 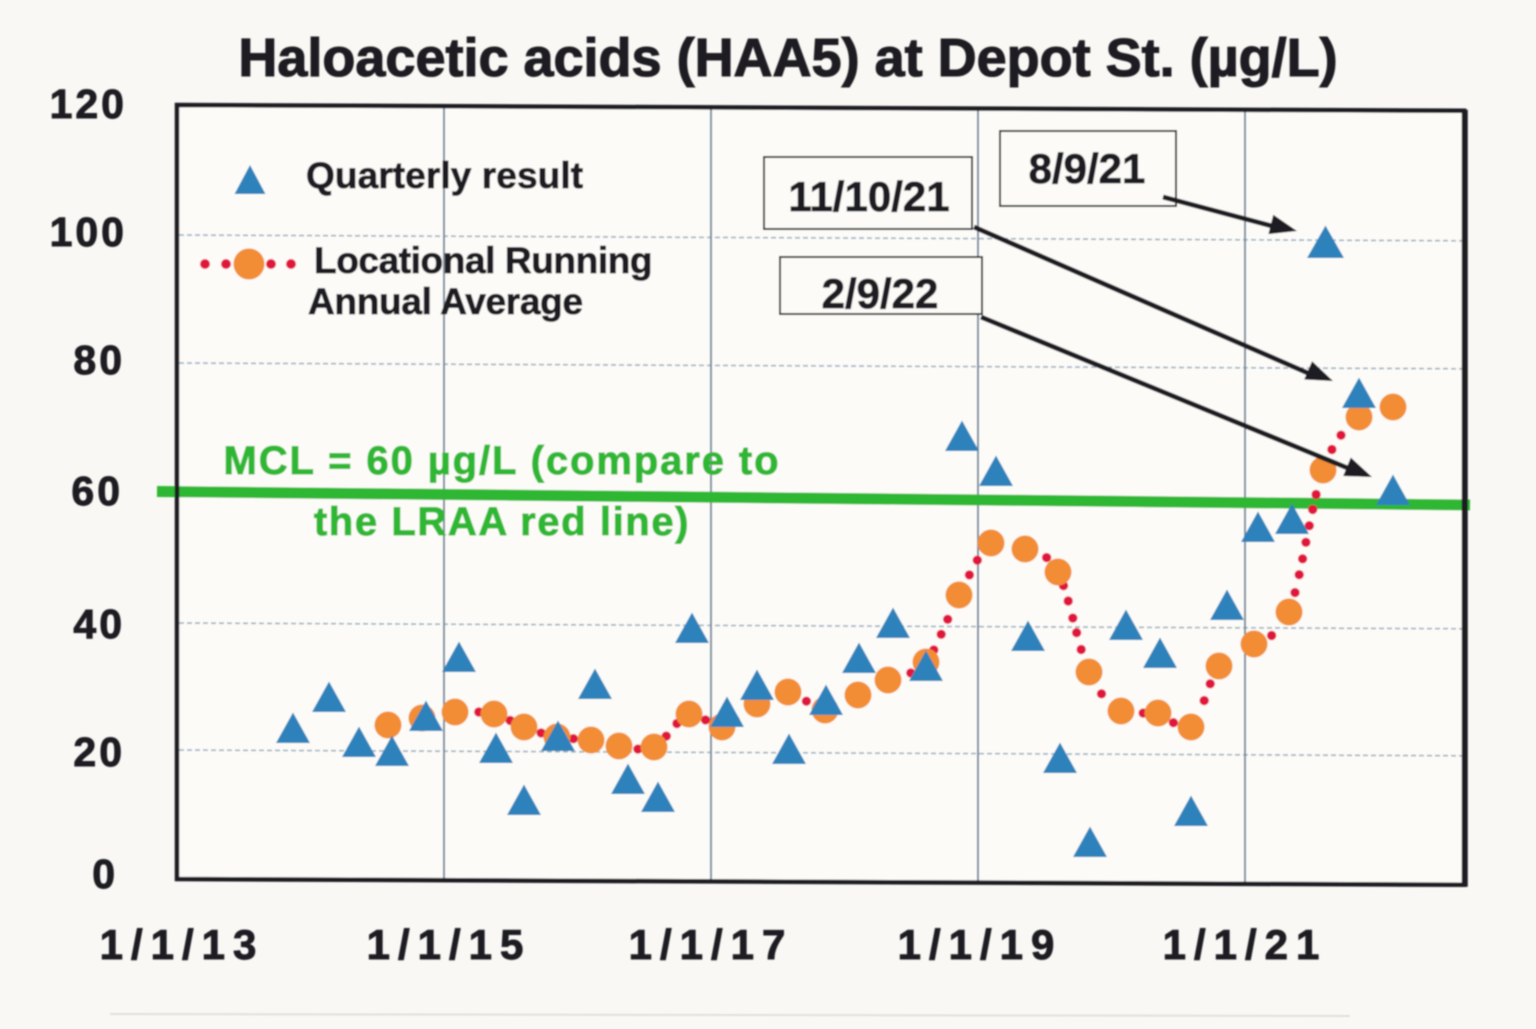 I want to click on svg-text: 1/1/13, so click(x=182, y=944).